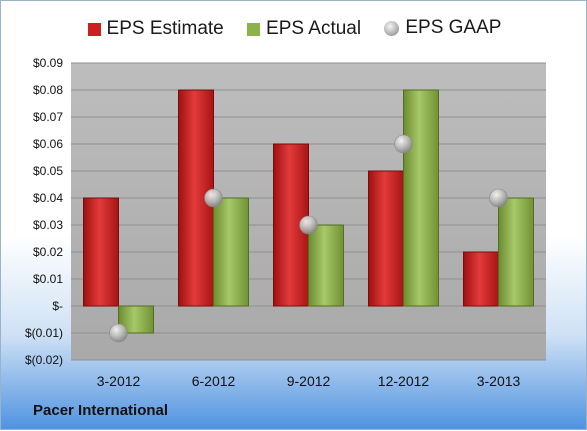 This screenshot has height=431, width=587. Describe the element at coordinates (48, 117) in the screenshot. I see `y-tick-label: $0.07` at that location.